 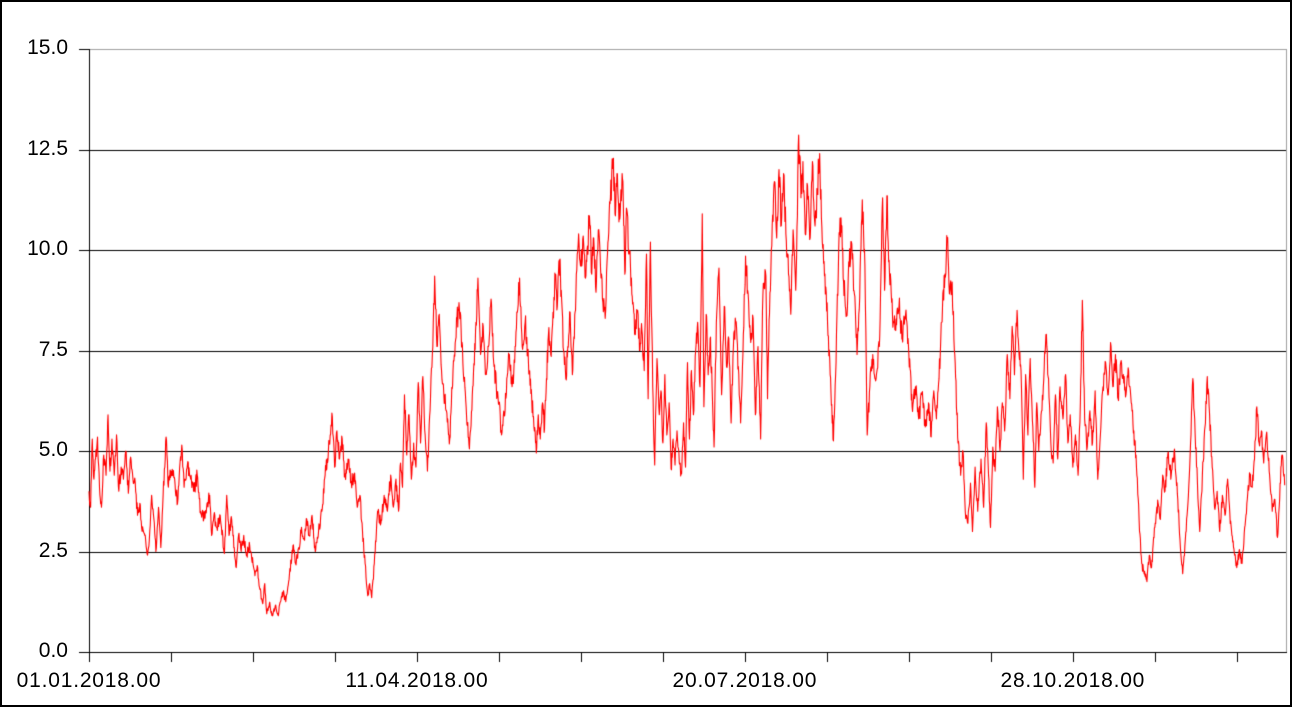 What do you see at coordinates (47, 47) in the screenshot?
I see `y-axis-tick-label: 15.0` at bounding box center [47, 47].